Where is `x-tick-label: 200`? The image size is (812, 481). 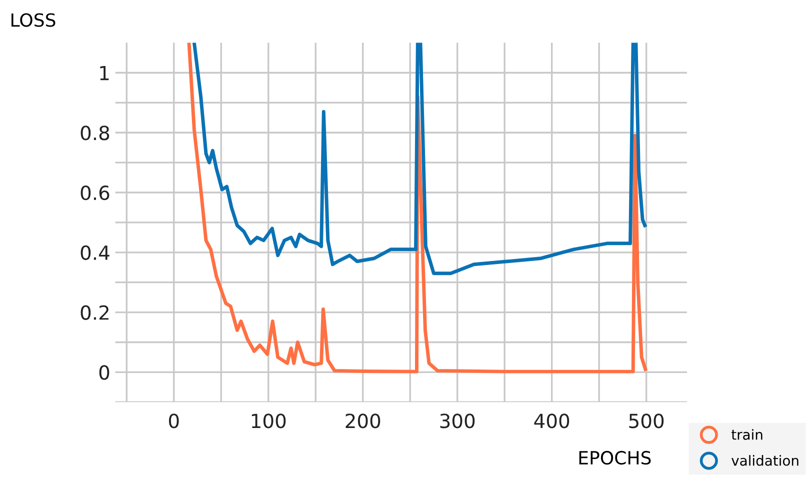 x-tick-label: 200 is located at coordinates (363, 421).